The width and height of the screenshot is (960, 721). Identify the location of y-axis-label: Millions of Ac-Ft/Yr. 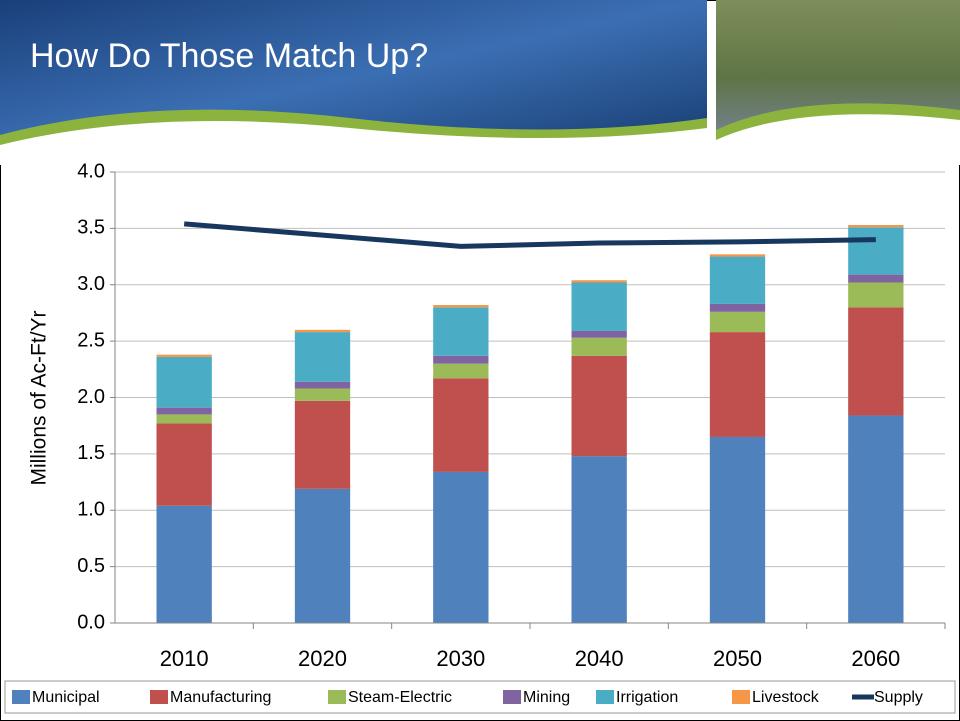
(39, 397).